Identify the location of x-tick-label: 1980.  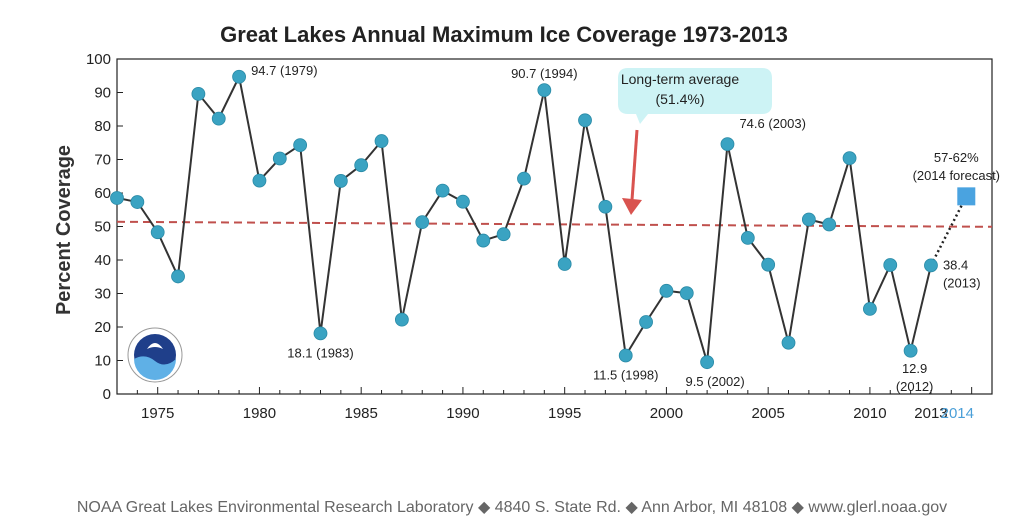
(259, 413).